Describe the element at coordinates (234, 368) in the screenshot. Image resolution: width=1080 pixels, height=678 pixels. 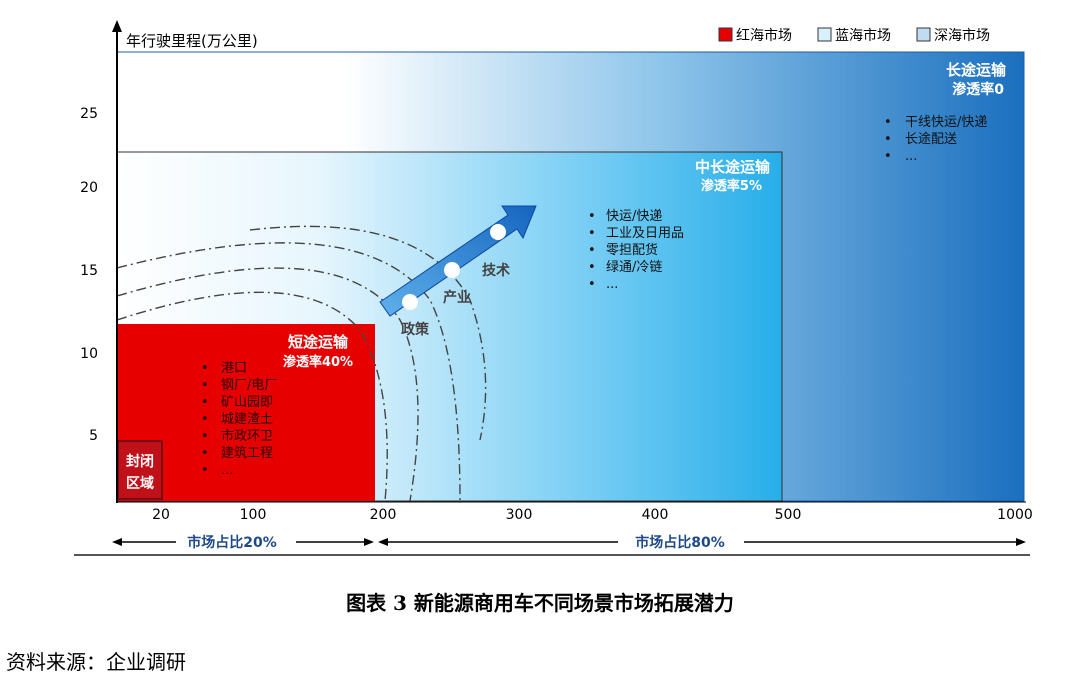
I see `short-zone-item: 港口` at that location.